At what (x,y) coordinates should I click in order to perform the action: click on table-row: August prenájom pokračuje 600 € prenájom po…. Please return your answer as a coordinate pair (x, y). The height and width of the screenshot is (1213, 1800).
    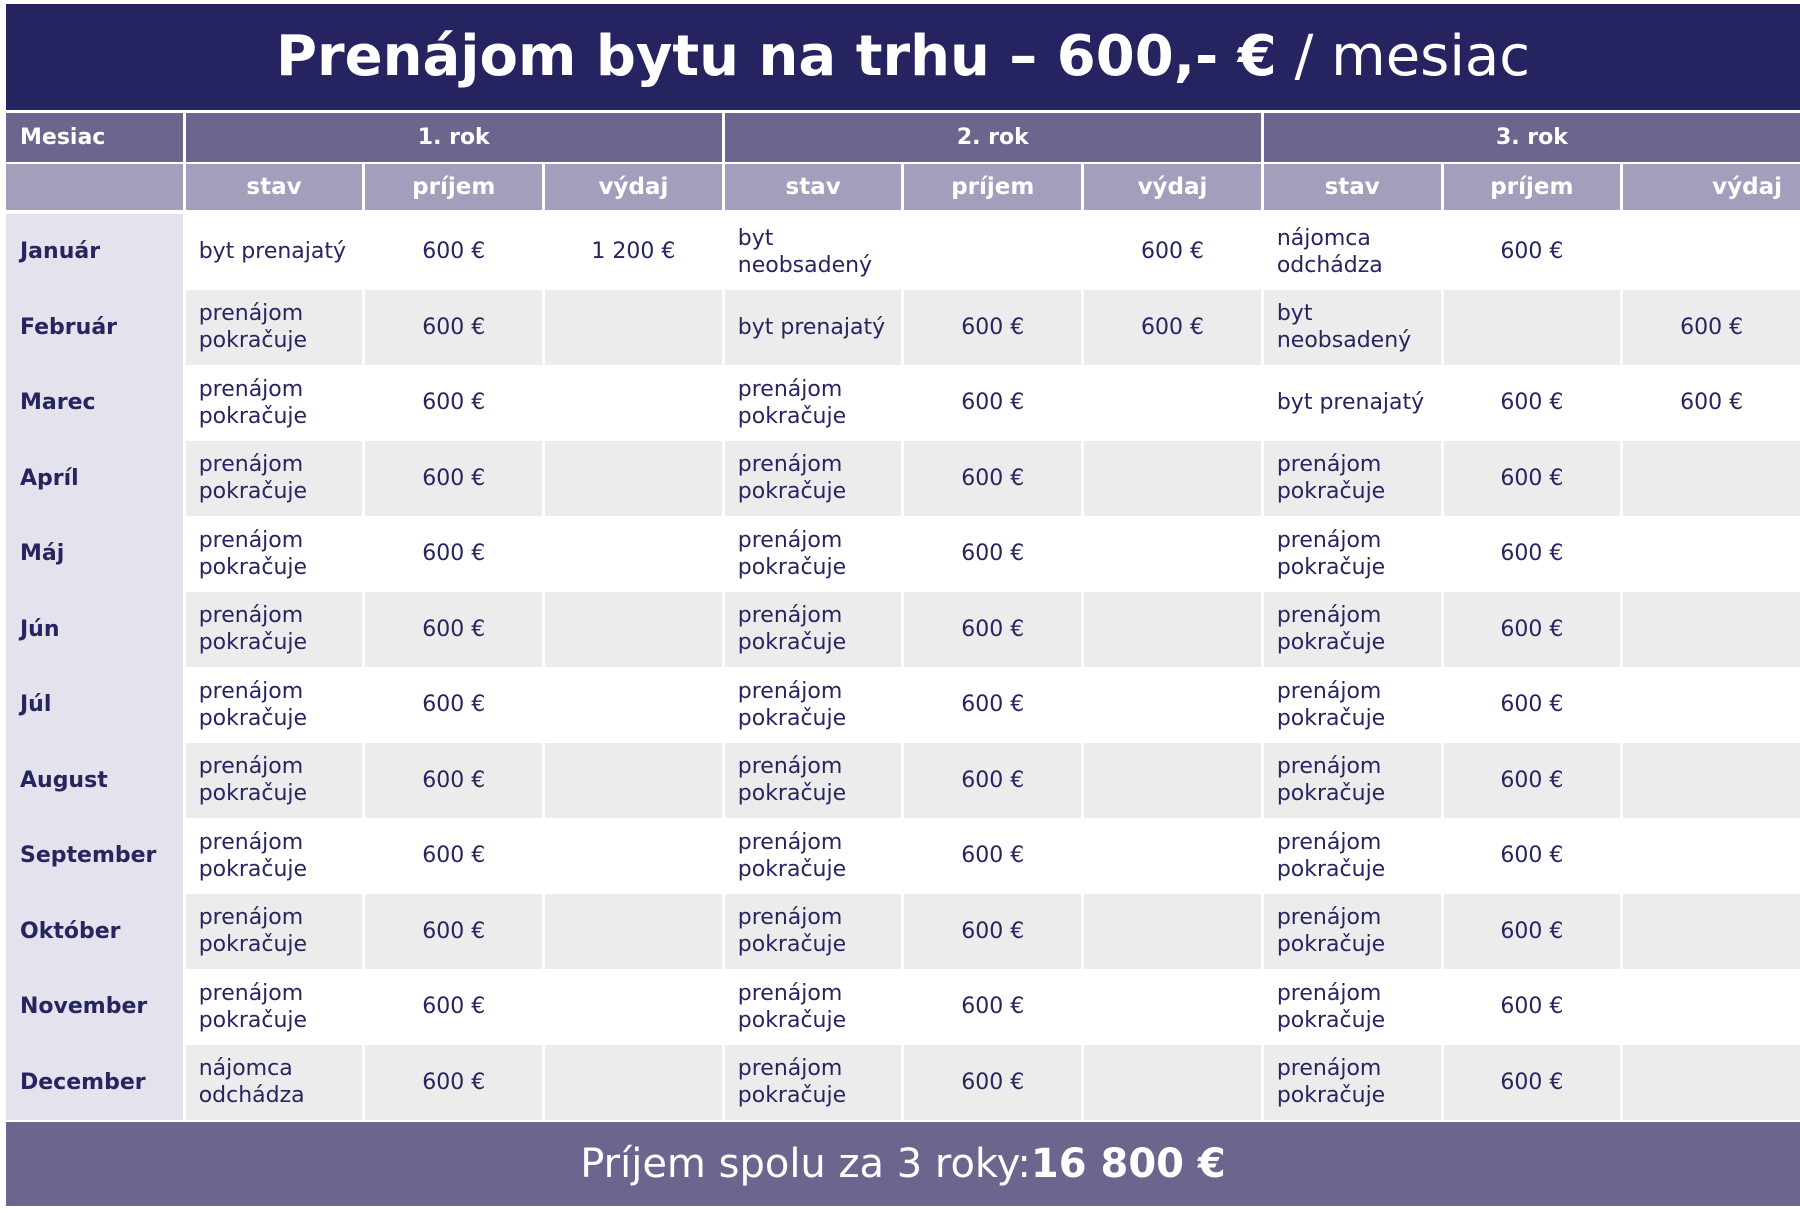
    Looking at the image, I should click on (903, 780).